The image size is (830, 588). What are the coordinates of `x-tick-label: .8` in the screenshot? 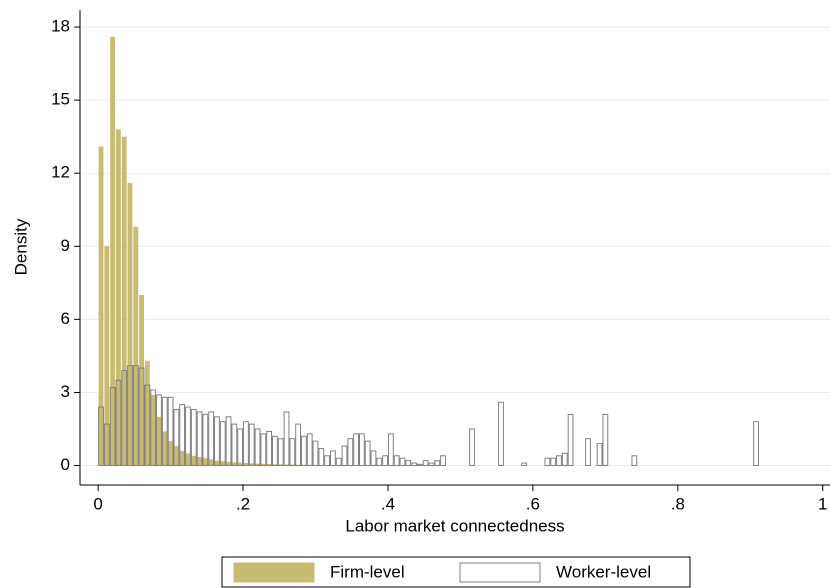 It's located at (678, 503).